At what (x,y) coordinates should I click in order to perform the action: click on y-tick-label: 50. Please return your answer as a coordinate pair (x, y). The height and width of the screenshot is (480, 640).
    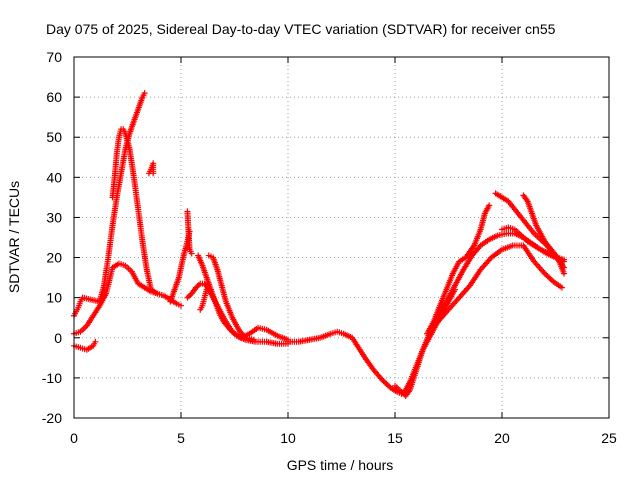
    Looking at the image, I should click on (54, 137).